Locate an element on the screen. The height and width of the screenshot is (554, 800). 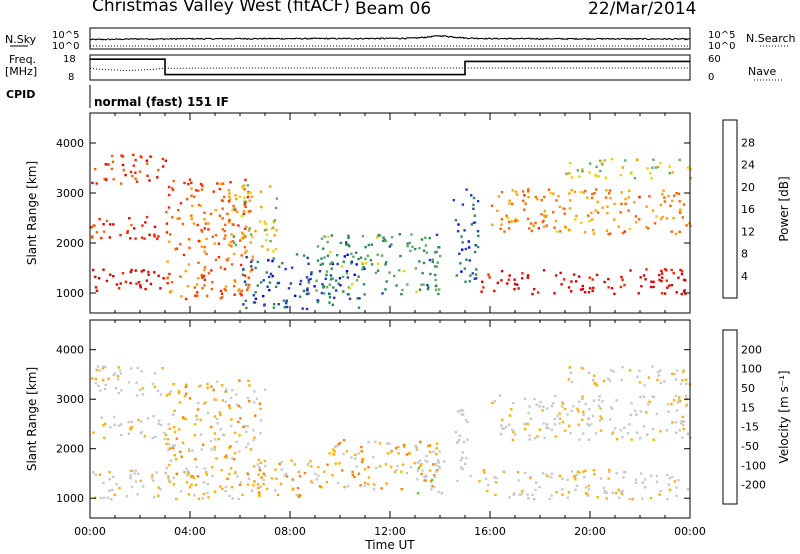
nsearch-label: N.Search is located at coordinates (771, 38).